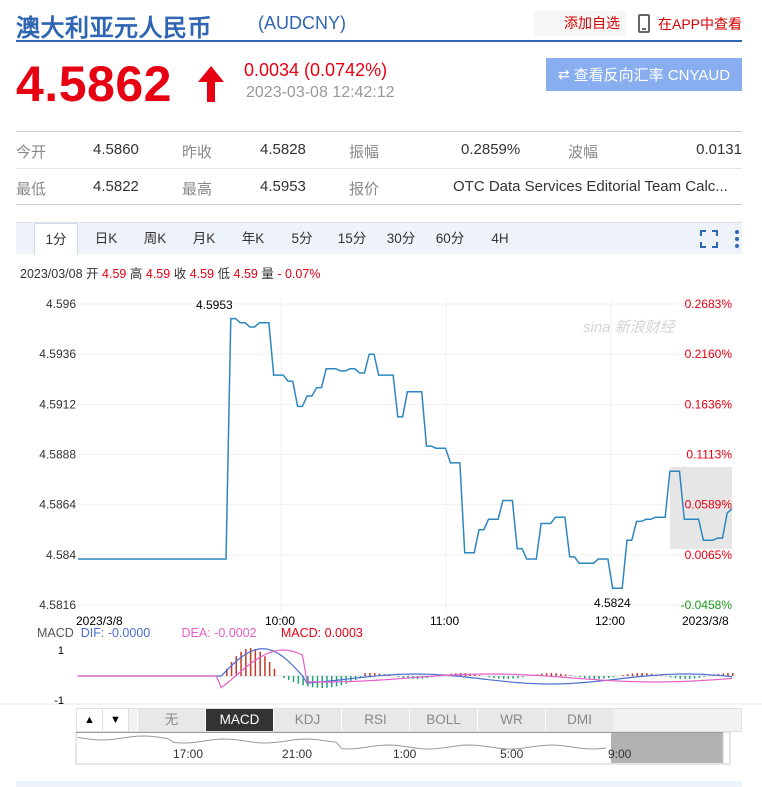 This screenshot has width=762, height=787. What do you see at coordinates (302, 238) in the screenshot?
I see `tab-5min: 5分` at bounding box center [302, 238].